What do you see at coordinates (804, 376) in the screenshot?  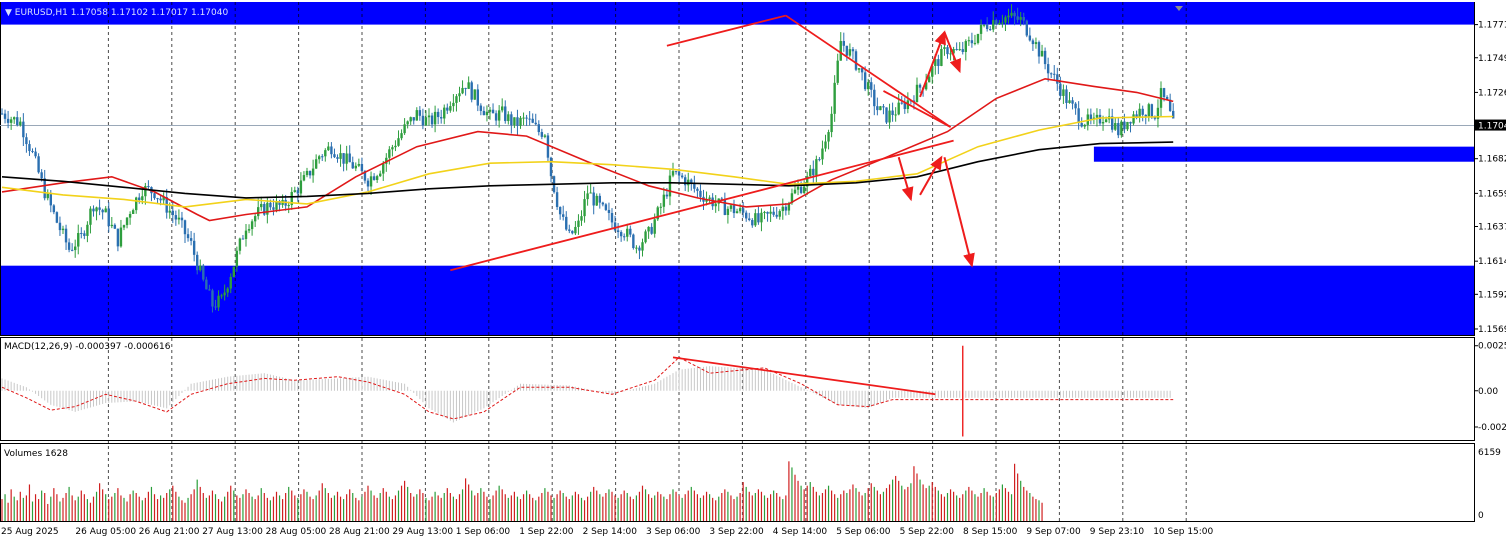 I see `macd-trend-line` at bounding box center [804, 376].